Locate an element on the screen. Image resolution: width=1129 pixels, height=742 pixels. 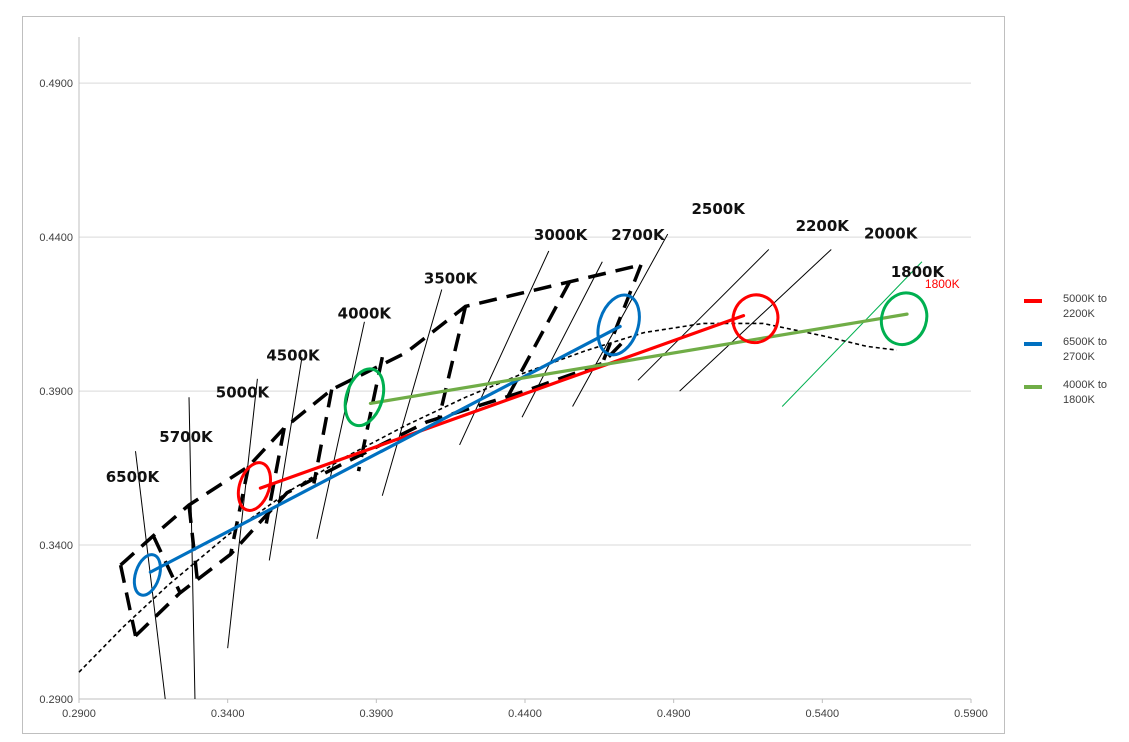
x-tick-label-0: 0.2900 is located at coordinates (79, 714).